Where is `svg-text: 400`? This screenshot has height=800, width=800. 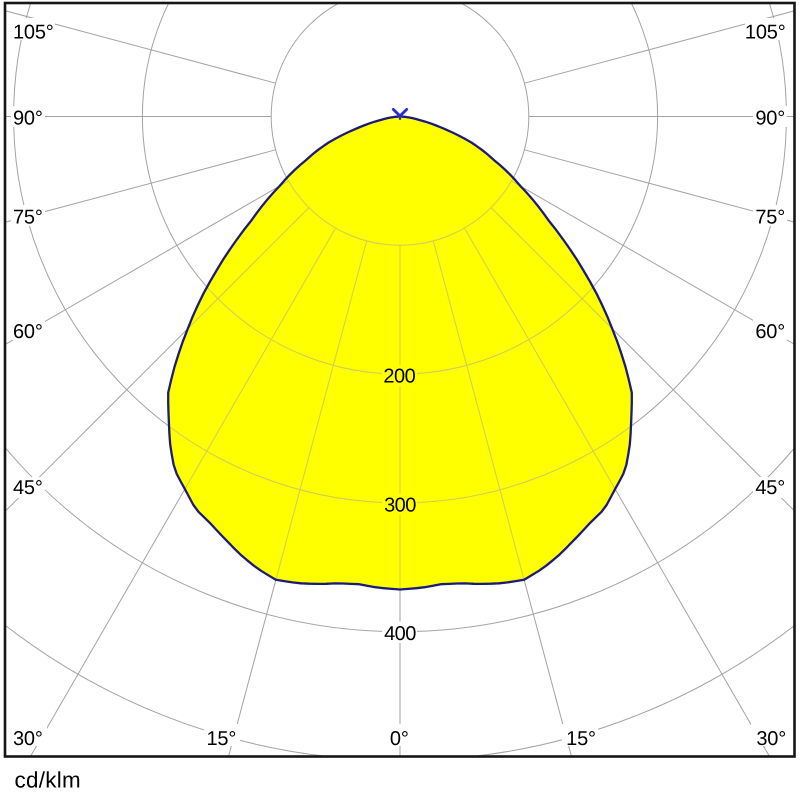
svg-text: 400 is located at coordinates (400, 634).